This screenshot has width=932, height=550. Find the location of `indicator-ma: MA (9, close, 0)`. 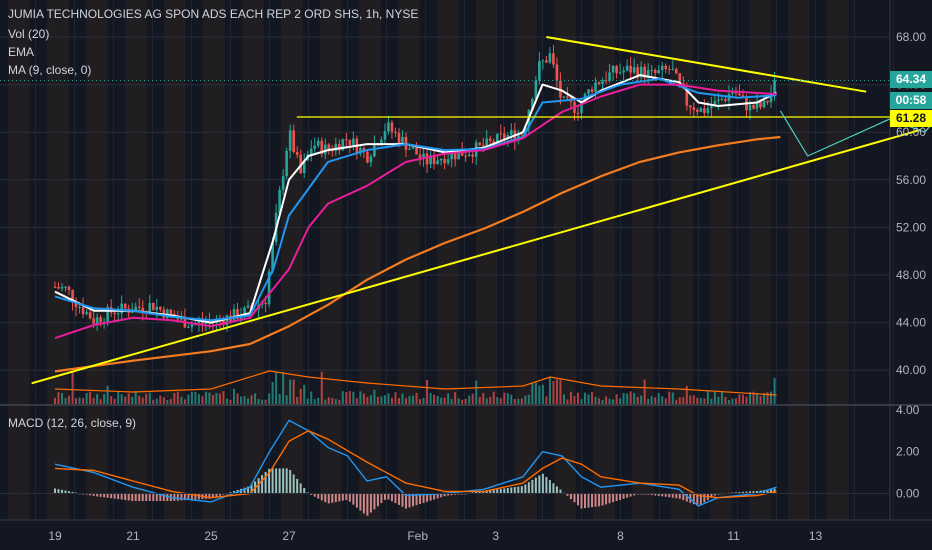

indicator-ma: MA (9, close, 0) is located at coordinates (50, 70).